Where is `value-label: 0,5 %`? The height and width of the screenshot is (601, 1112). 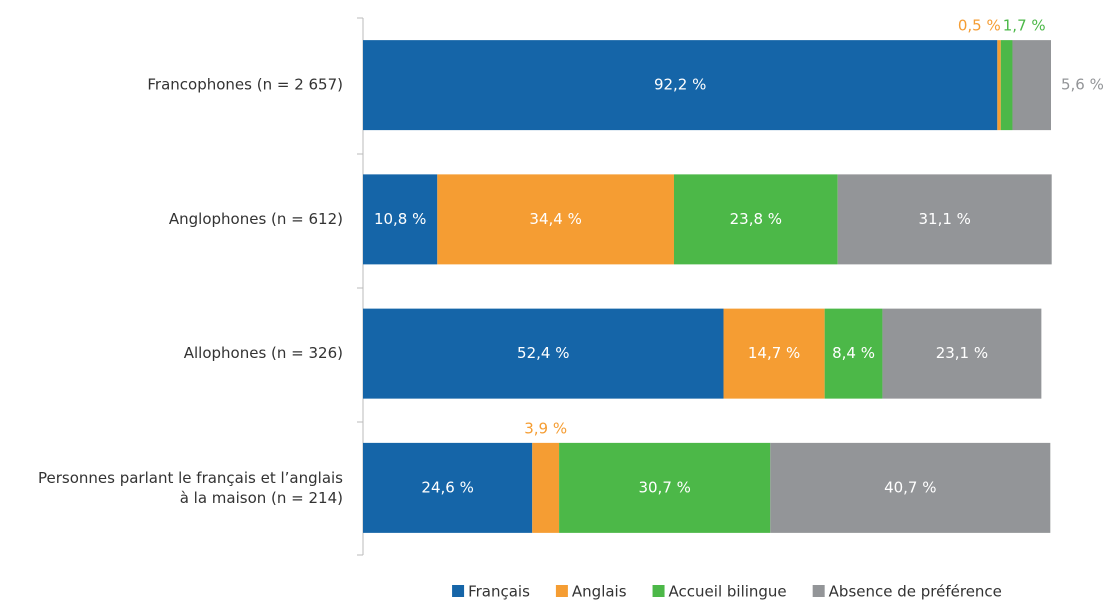
value-label: 0,5 % is located at coordinates (979, 26).